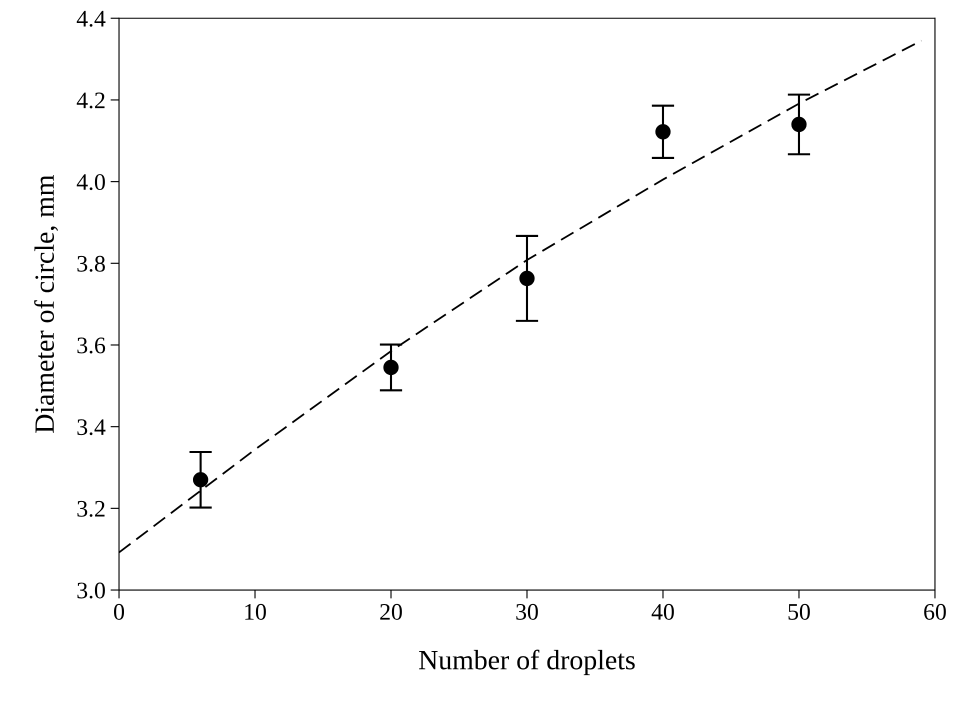  I want to click on y-tick-label: 3.0, so click(91, 590).